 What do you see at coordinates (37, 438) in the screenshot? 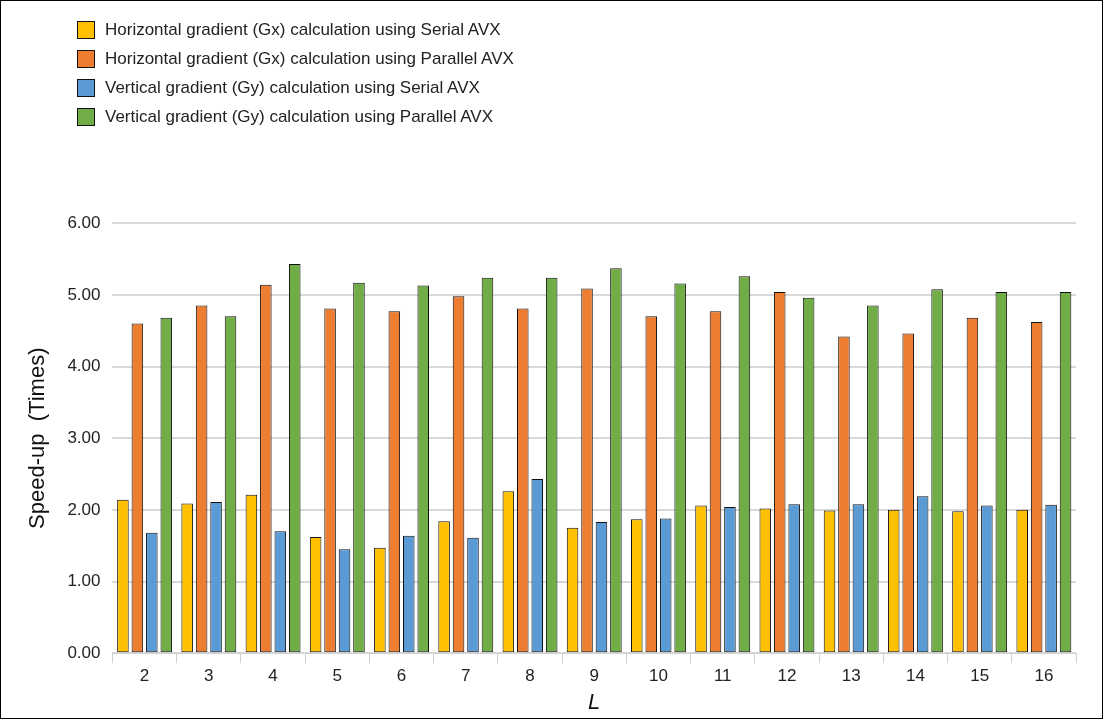
I see `y-axis-title: Speed-up (Times)` at bounding box center [37, 438].